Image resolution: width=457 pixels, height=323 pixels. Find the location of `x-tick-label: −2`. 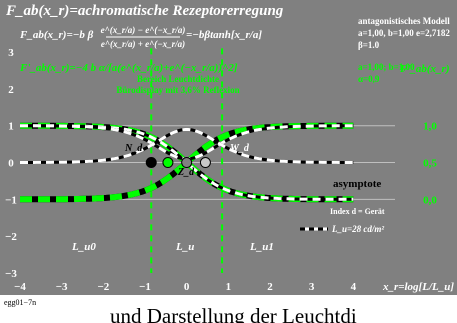

x-tick-label: −2 is located at coordinates (103, 287).